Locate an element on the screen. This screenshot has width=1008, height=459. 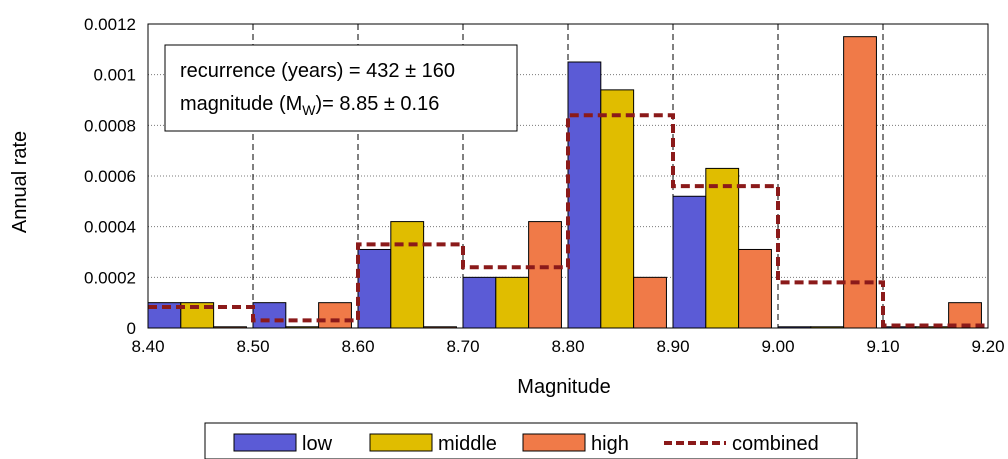
svg-text: middle is located at coordinates (467, 444).